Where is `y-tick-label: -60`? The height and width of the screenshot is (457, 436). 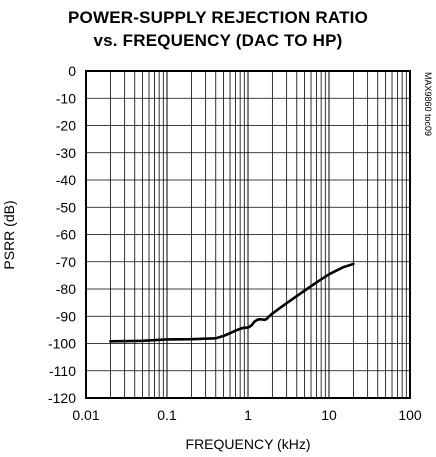 y-tick-label: -60 is located at coordinates (66, 235).